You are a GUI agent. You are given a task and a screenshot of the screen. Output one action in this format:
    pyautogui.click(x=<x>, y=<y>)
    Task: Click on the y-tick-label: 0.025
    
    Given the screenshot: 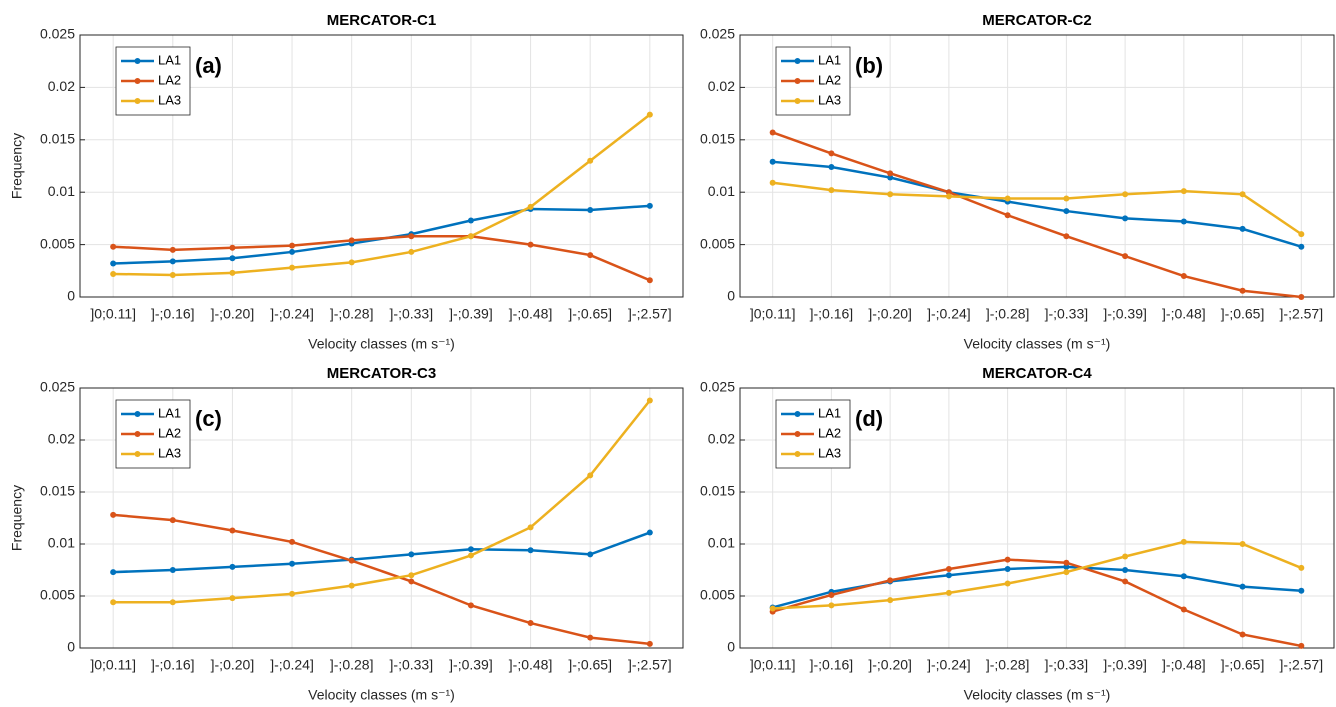 What is the action you would take?
    pyautogui.click(x=57, y=34)
    